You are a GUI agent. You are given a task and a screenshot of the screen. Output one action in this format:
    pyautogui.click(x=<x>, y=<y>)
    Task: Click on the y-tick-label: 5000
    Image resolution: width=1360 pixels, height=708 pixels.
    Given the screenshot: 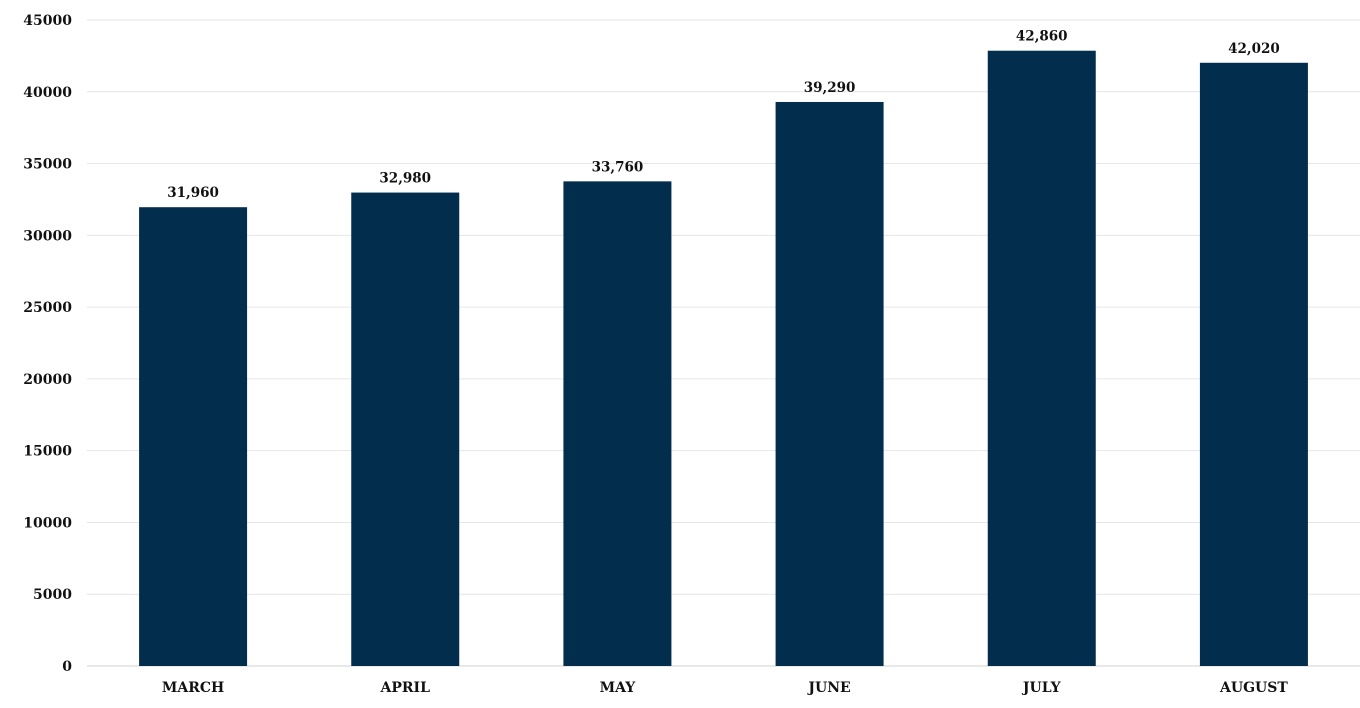 What is the action you would take?
    pyautogui.click(x=52, y=595)
    